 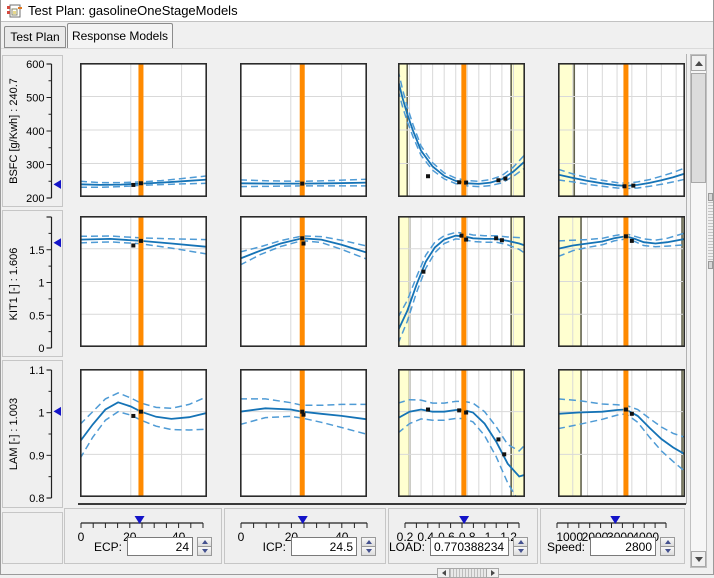 I want to click on slider-ICP: 02040, so click(x=306, y=527).